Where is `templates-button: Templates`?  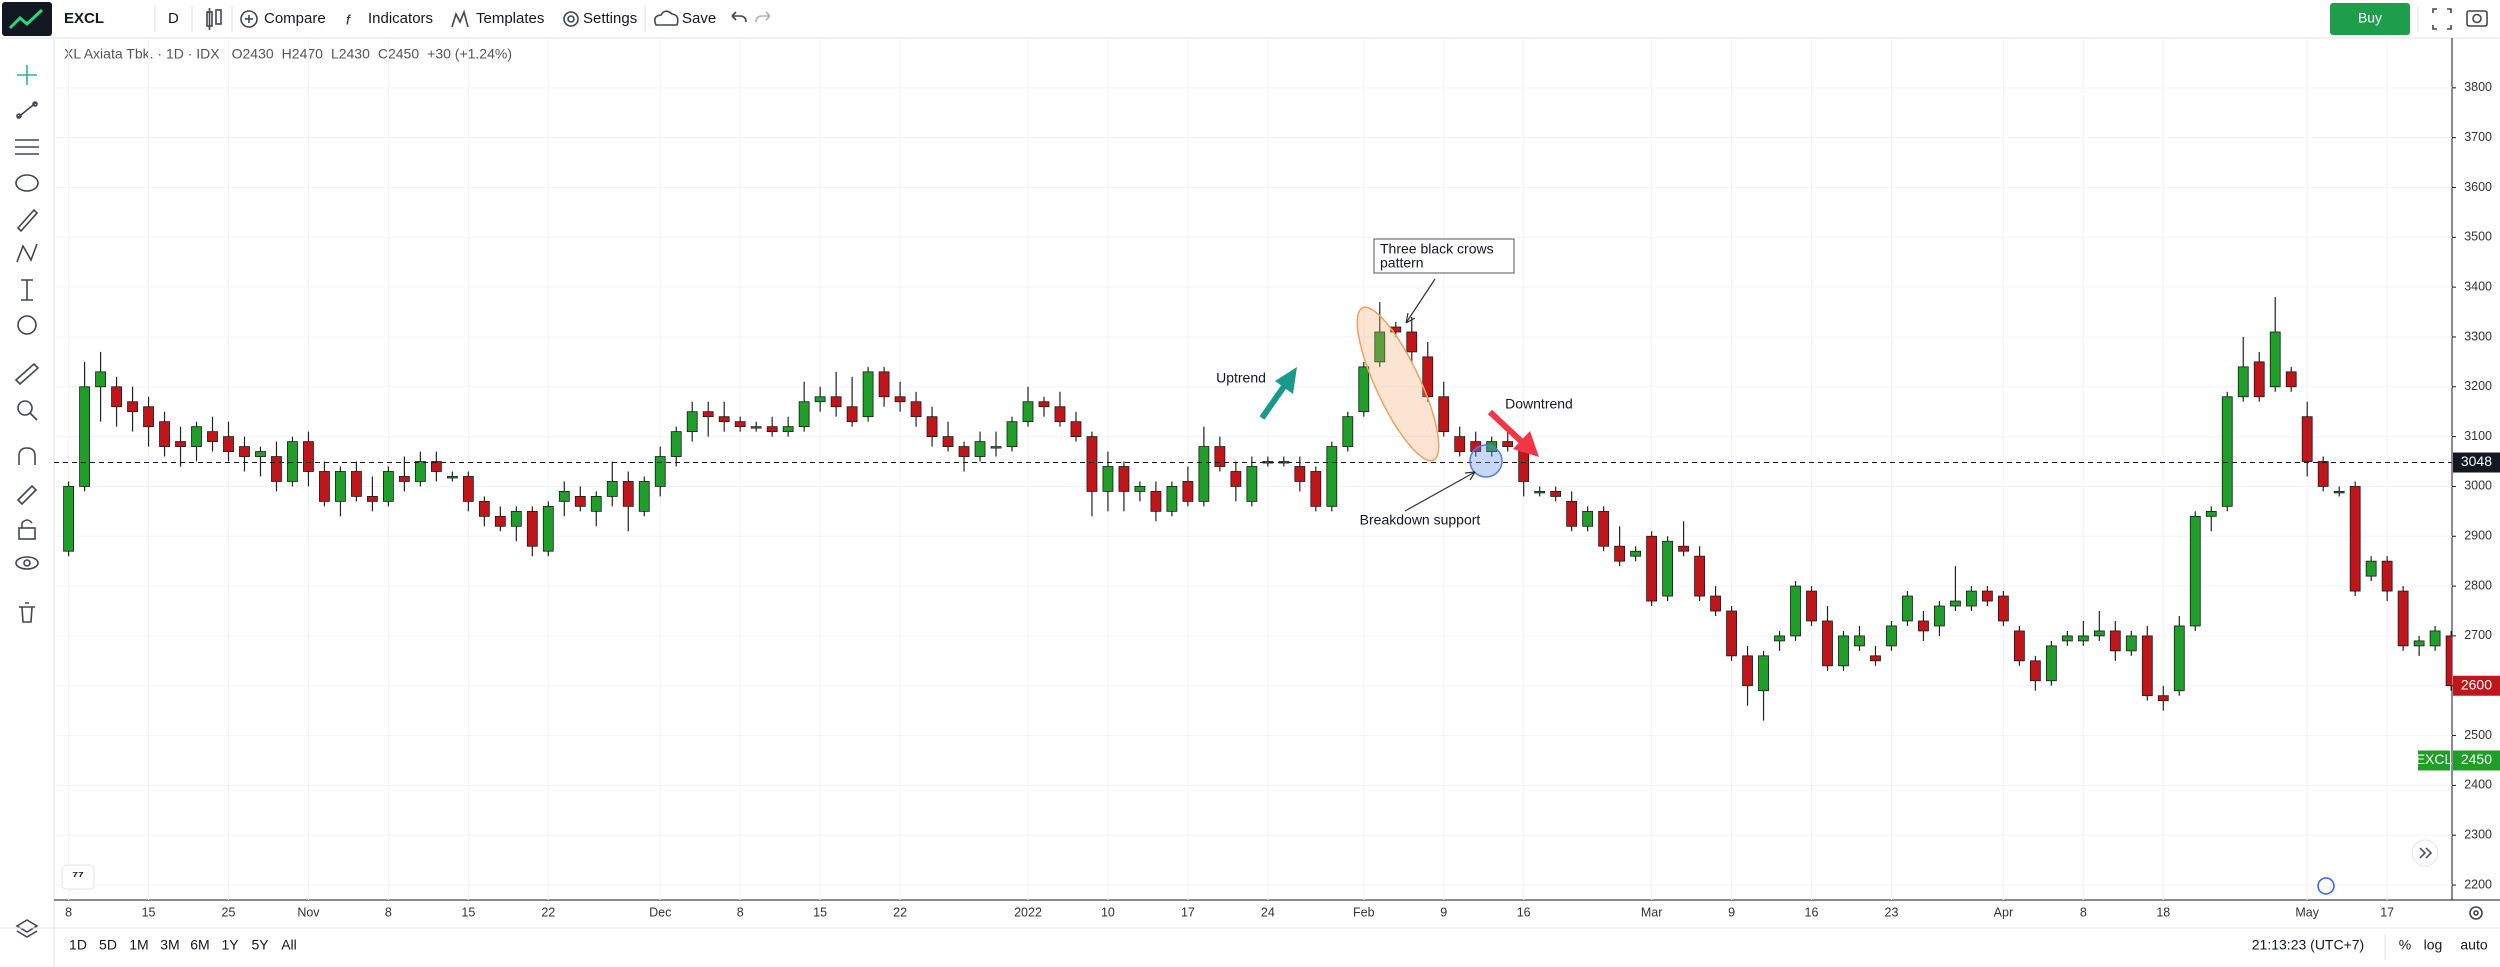
templates-button: Templates is located at coordinates (510, 18).